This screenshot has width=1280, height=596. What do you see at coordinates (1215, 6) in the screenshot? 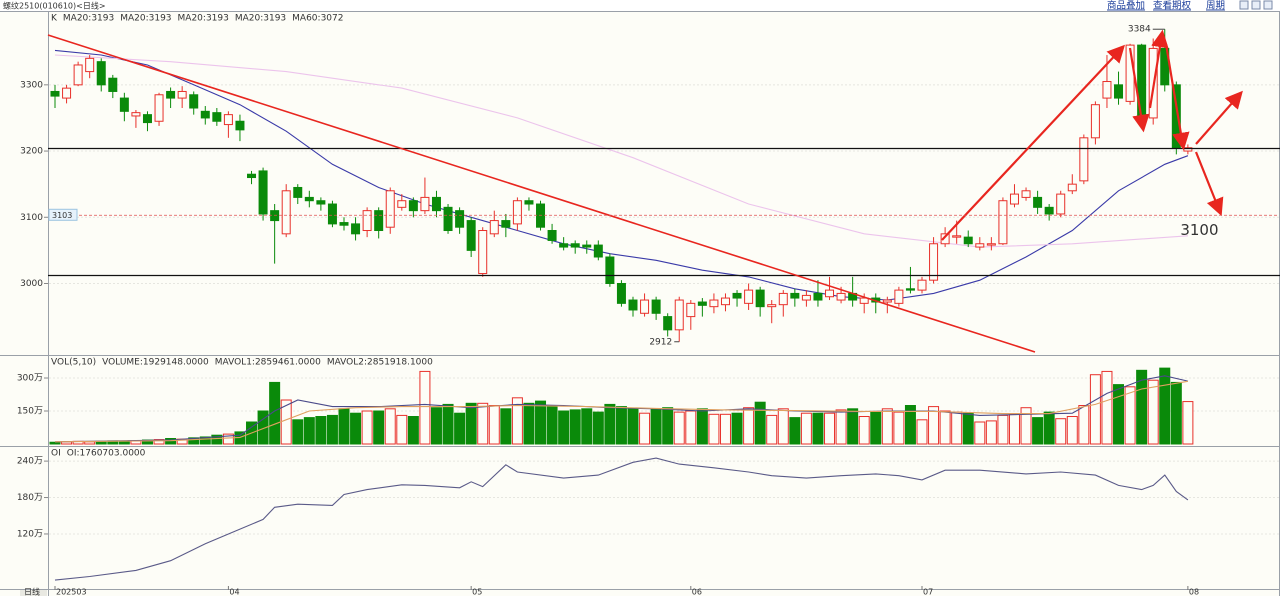
I see `period-button: 周期` at bounding box center [1215, 6].